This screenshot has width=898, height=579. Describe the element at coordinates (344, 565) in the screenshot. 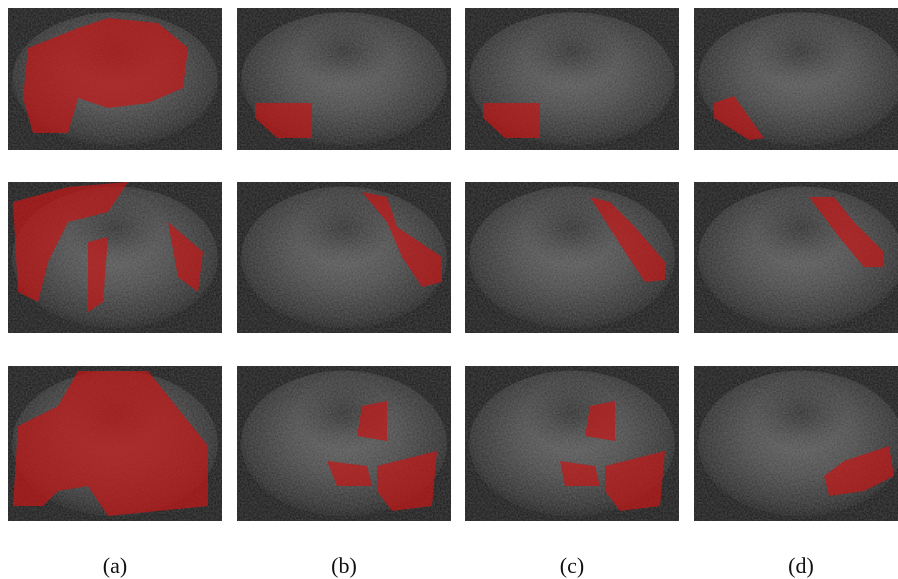

I see `caption: (b)` at that location.